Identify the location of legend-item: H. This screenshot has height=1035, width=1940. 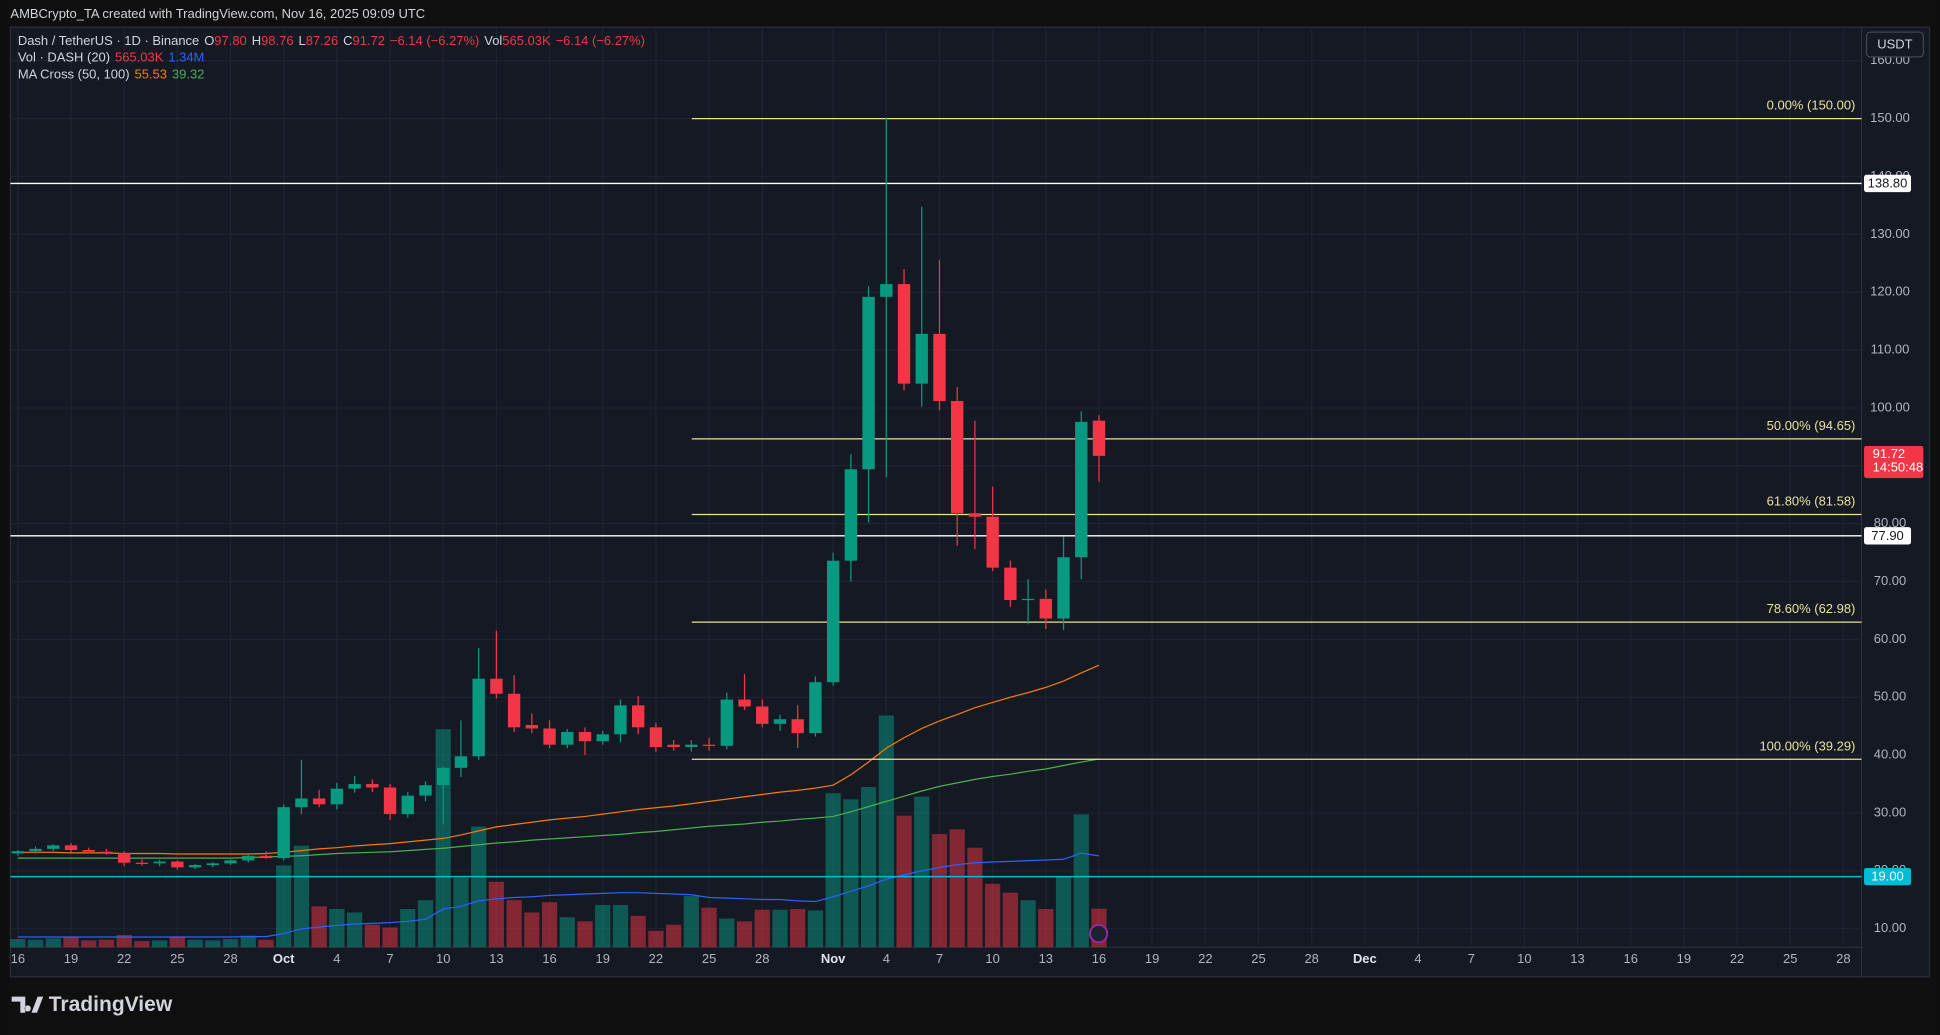
(256, 40).